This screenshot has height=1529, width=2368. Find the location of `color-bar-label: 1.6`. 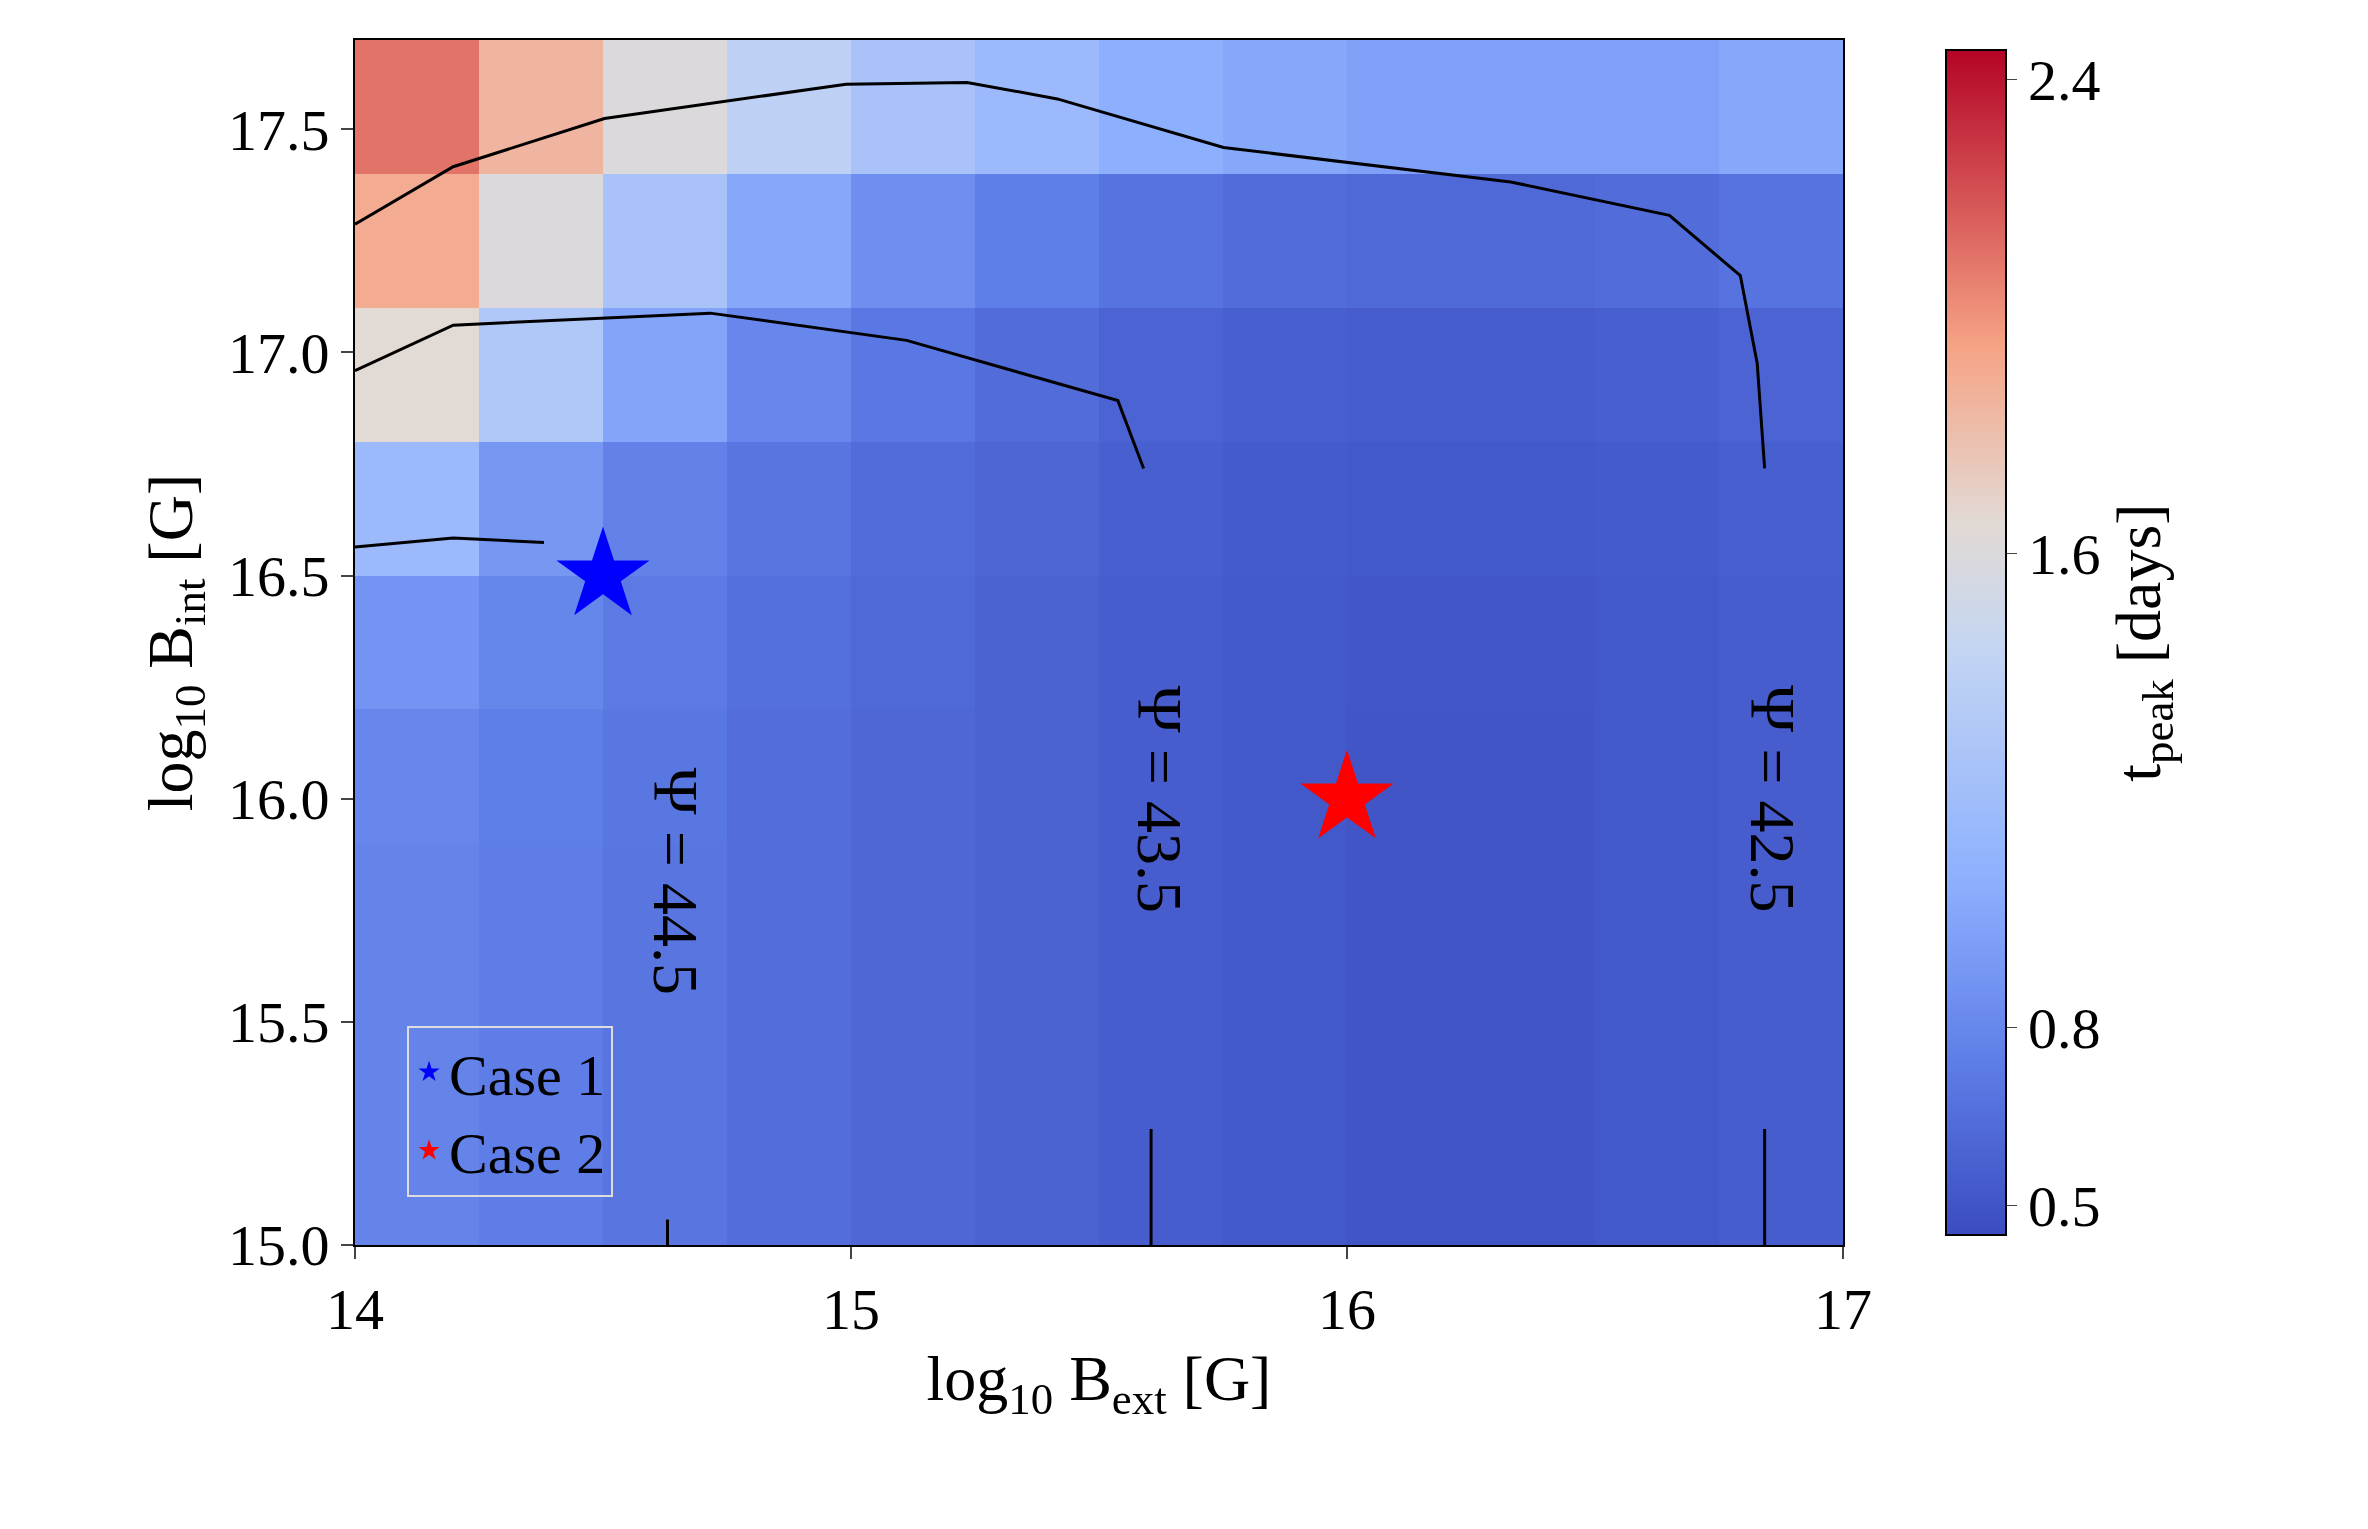

color-bar-label: 1.6 is located at coordinates (2064, 554).